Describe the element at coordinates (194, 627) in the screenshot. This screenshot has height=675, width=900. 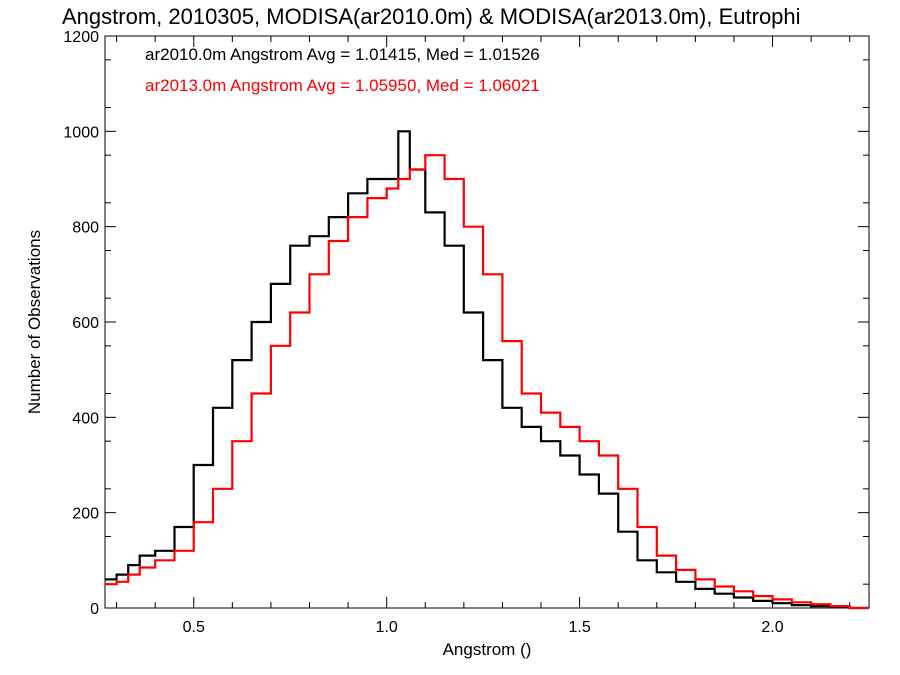
I see `x-tick-label: 0.5` at that location.